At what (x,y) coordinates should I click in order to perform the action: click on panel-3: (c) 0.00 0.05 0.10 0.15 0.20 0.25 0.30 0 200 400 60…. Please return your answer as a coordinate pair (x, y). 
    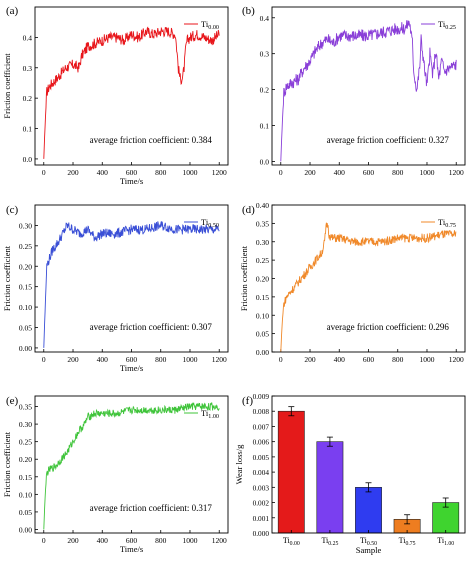
    Looking at the image, I should click on (115, 288).